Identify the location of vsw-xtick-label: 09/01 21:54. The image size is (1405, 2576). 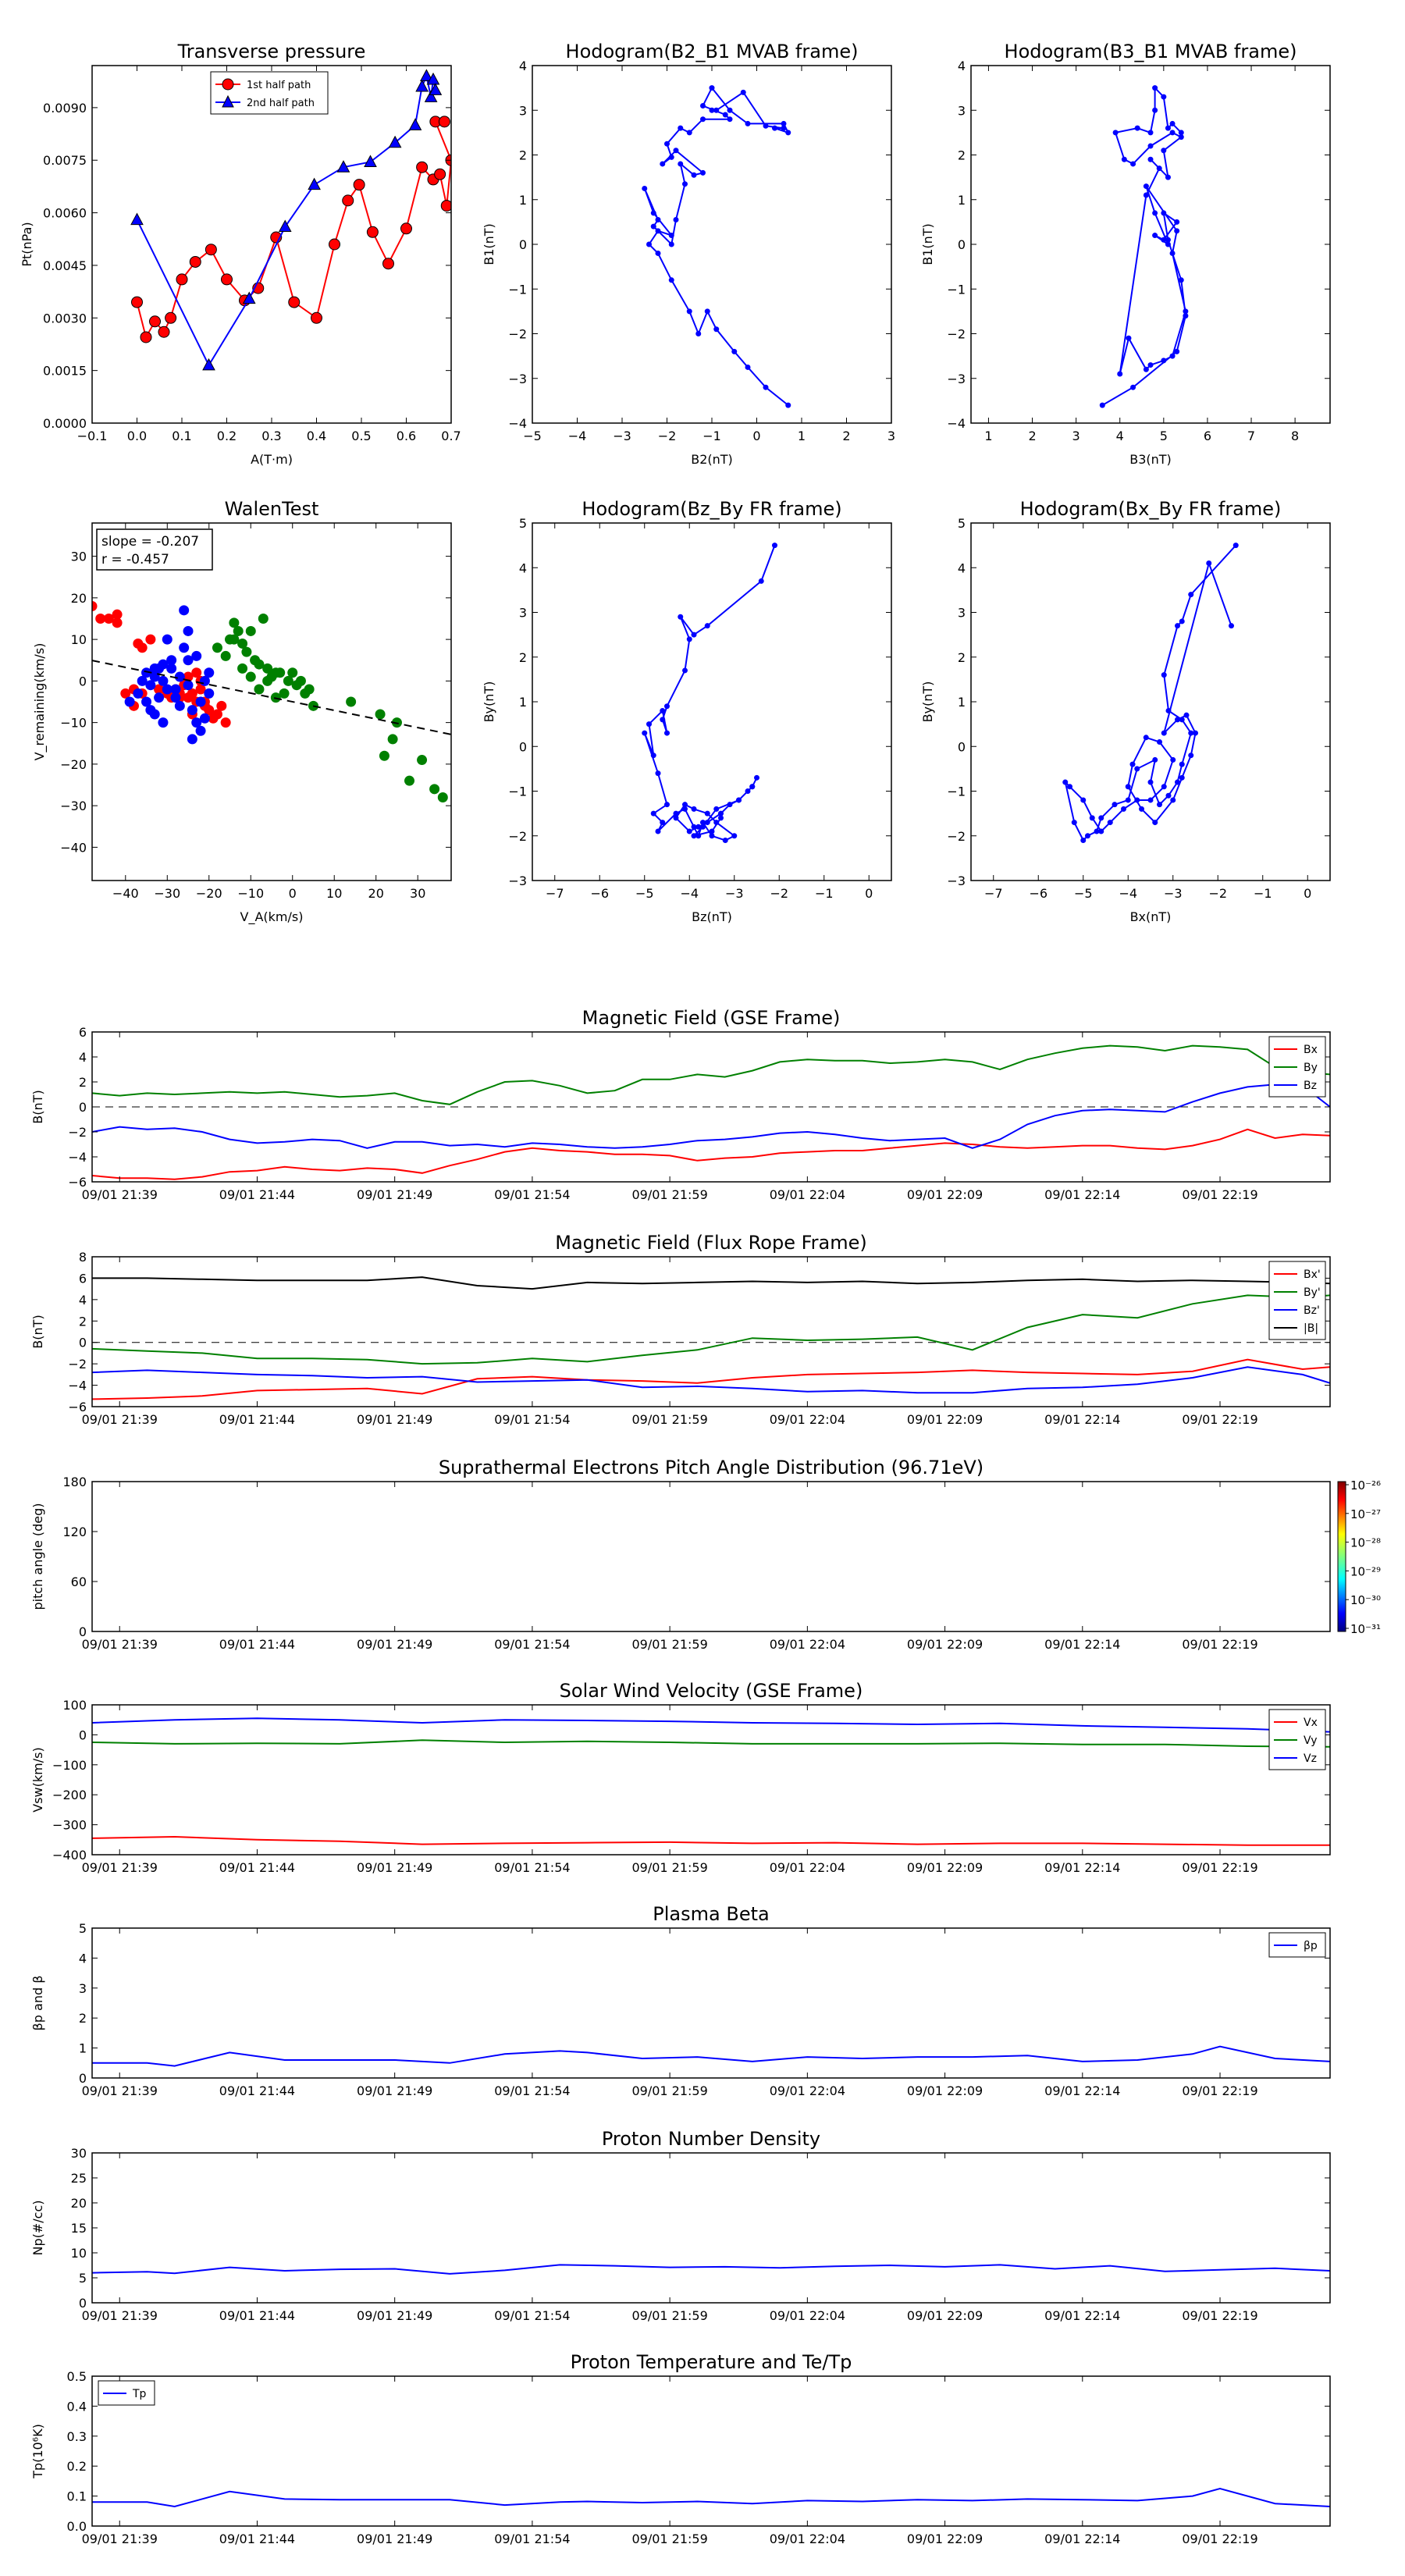
(532, 1867).